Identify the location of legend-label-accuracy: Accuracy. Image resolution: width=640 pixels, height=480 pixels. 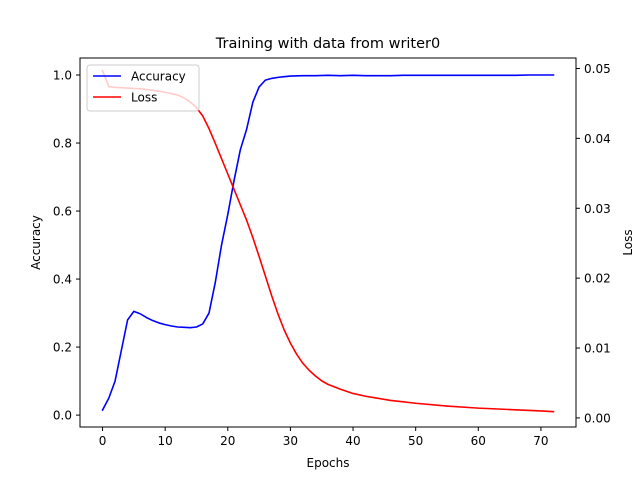
(158, 77).